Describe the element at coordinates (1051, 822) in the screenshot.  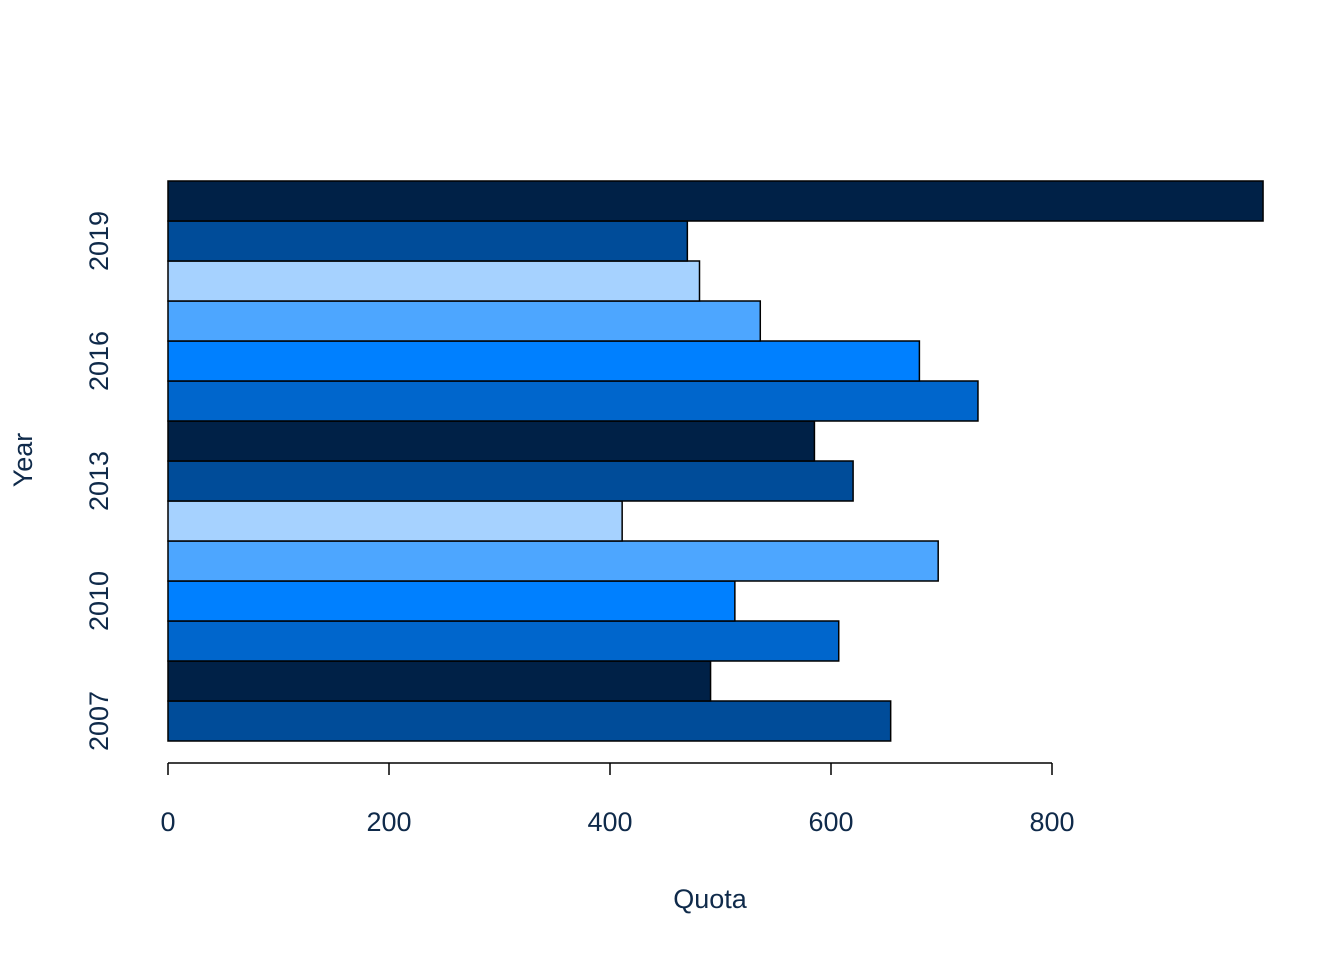
I see `x-tick-label: 800` at that location.